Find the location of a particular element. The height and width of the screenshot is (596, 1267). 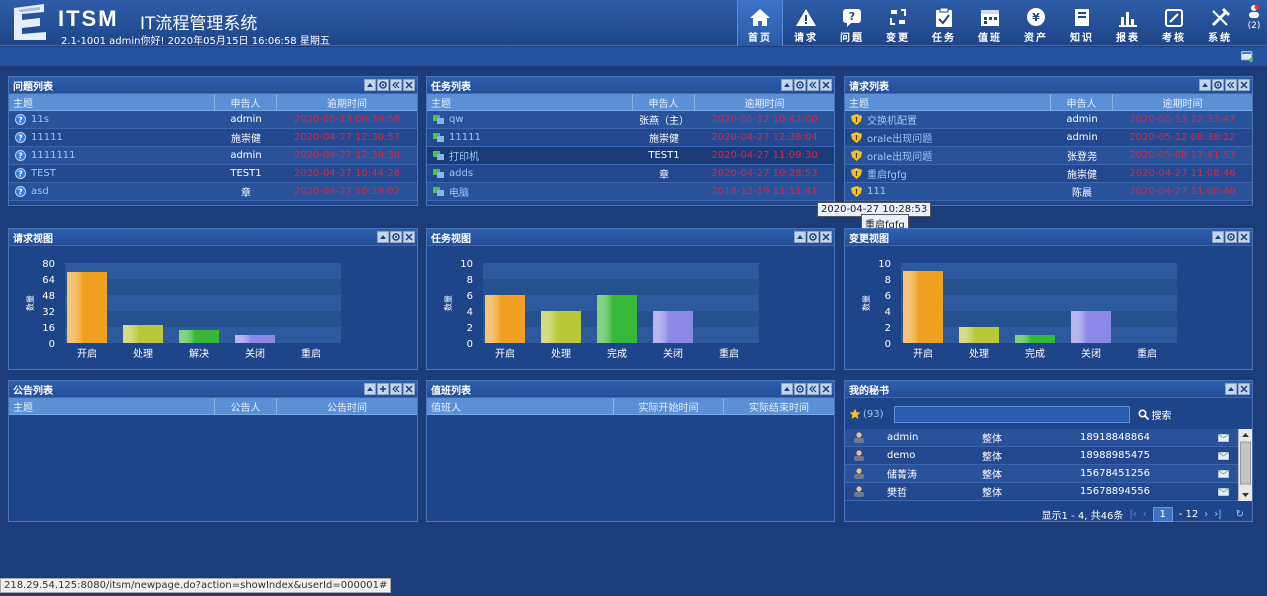

table-row: ! 交换机配置 admin 2020-05-13 12:33:47 is located at coordinates (1048, 120).